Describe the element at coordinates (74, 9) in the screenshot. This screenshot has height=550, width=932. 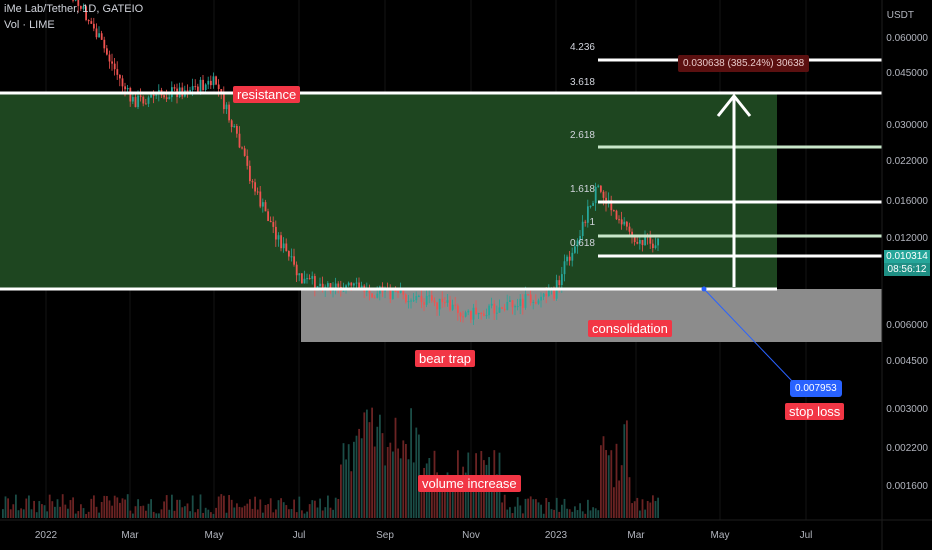
I see `symbol-title: iMe Lab/Tether, 1D, GATEIO` at that location.